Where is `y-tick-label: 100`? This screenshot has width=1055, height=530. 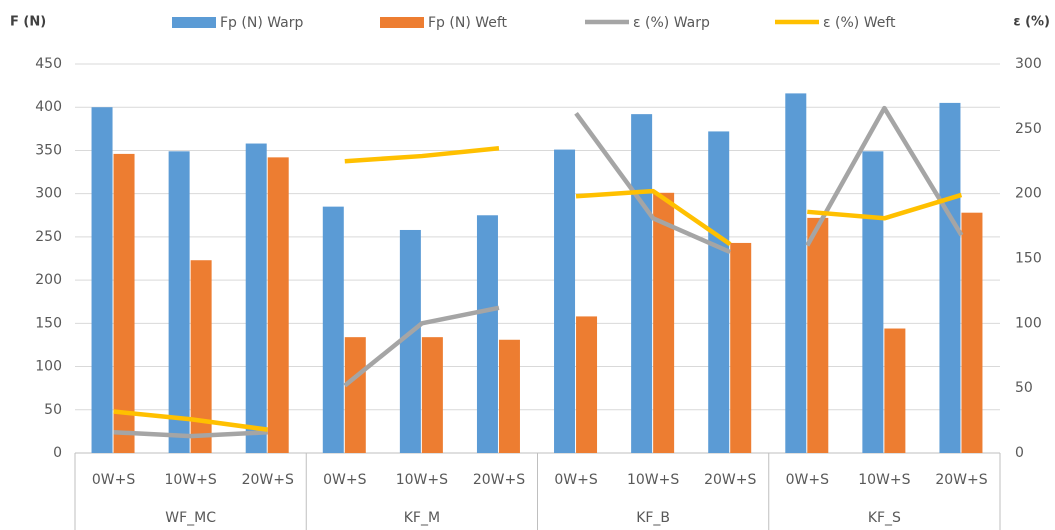 y-tick-label: 100 is located at coordinates (48, 367).